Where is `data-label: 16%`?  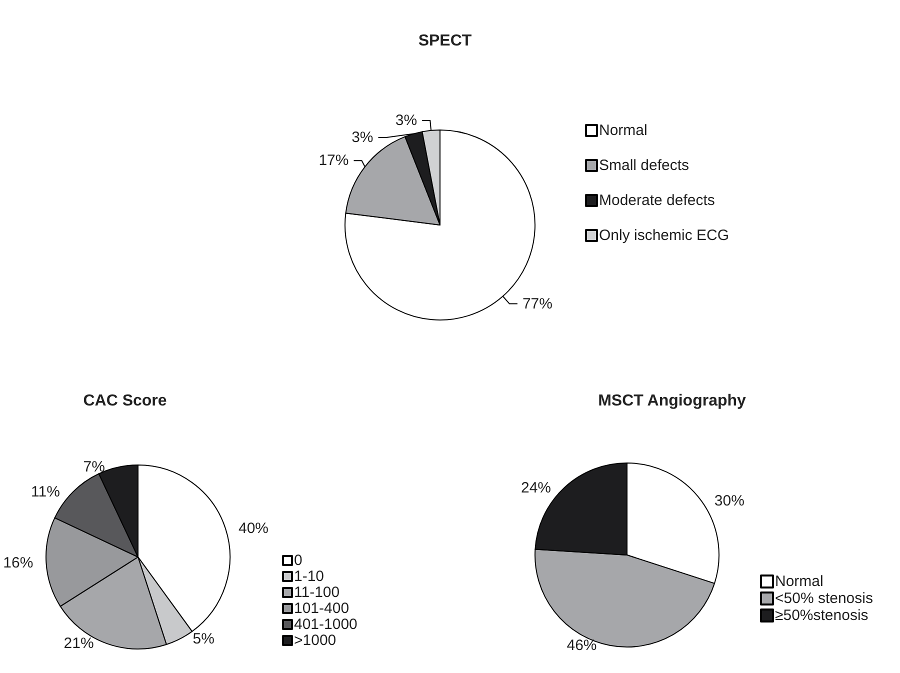
data-label: 16% is located at coordinates (18, 563).